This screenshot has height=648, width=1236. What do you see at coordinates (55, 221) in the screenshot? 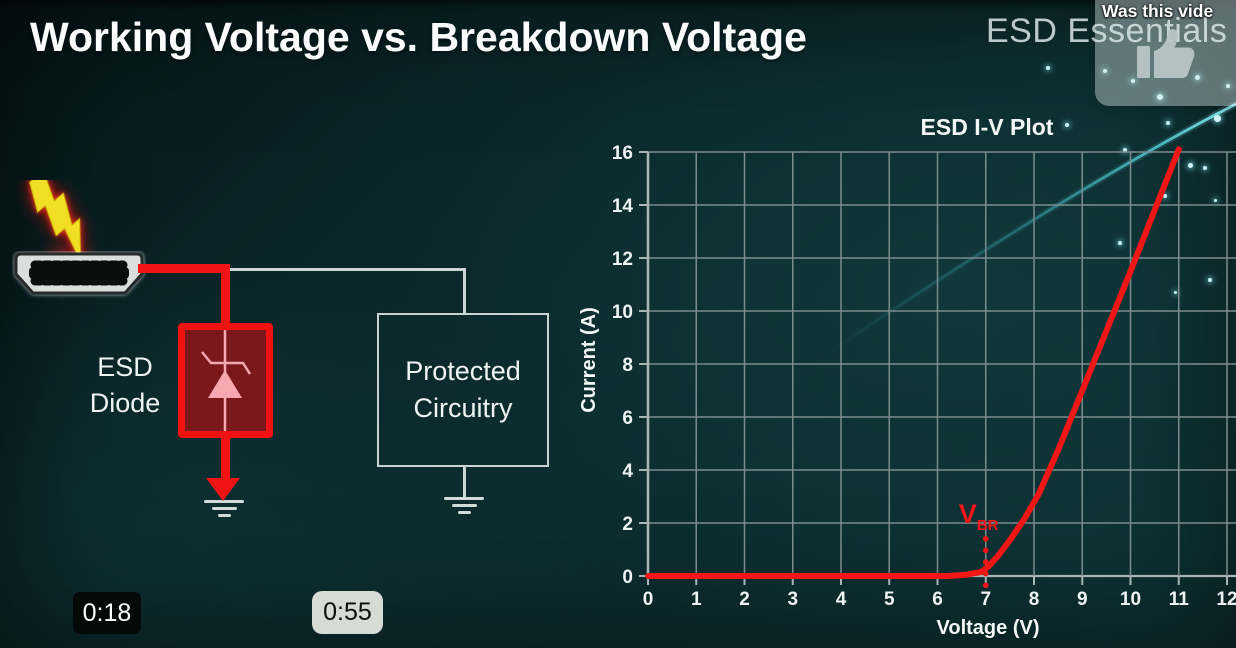
I see `lightning-bolt-icon` at bounding box center [55, 221].